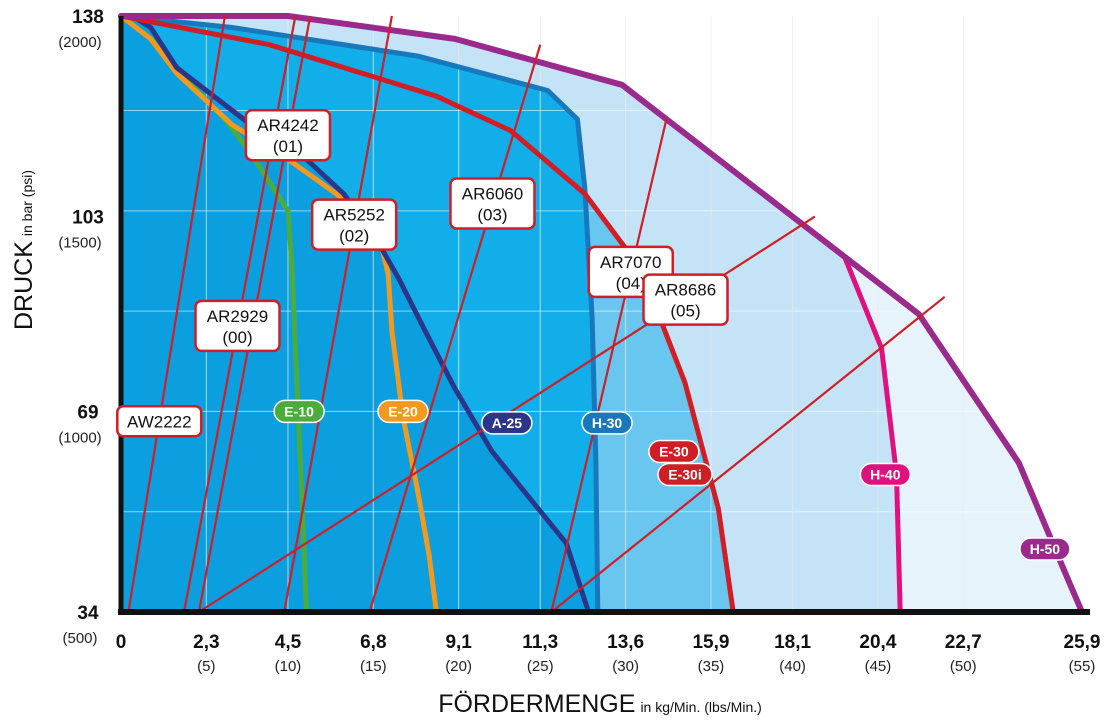  Describe the element at coordinates (206, 666) in the screenshot. I see `x-tick-sublabel: (5)` at that location.